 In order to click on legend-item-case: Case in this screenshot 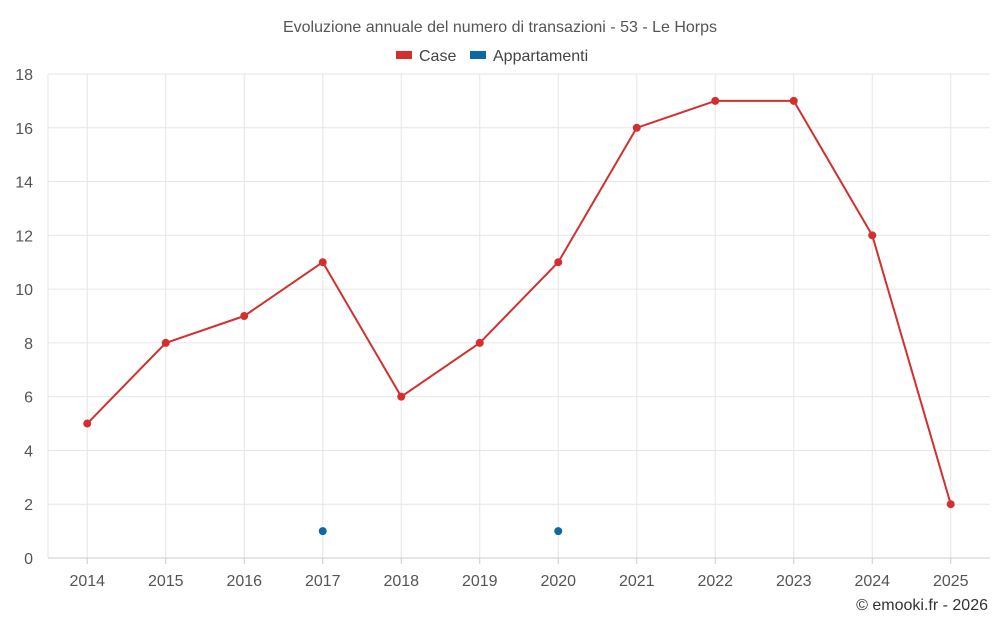, I will do `click(426, 56)`.